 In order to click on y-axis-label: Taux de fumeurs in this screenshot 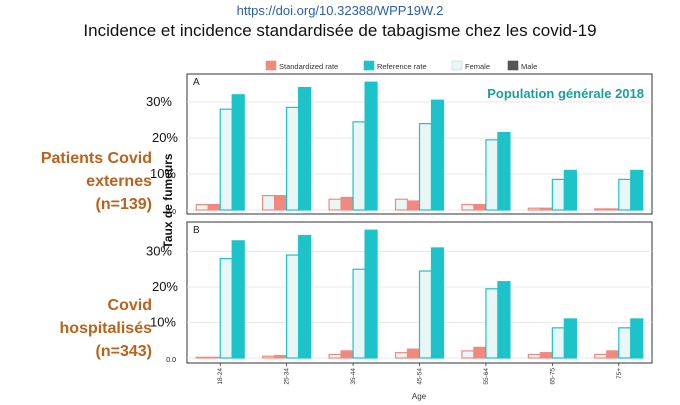, I will do `click(168, 200)`.